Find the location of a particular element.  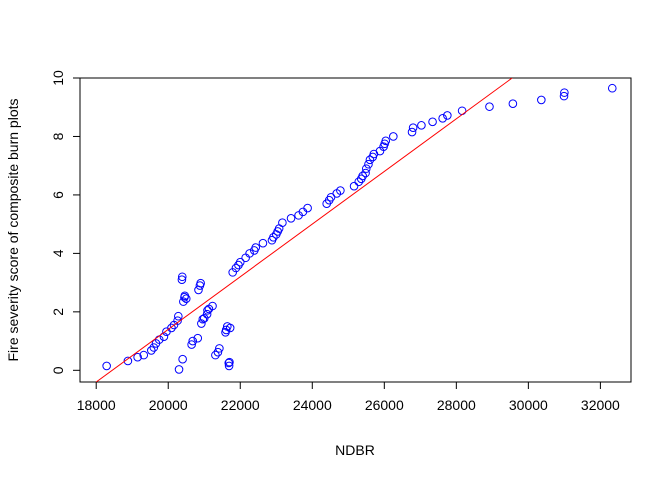

x-tick-label: 20000 is located at coordinates (168, 405).